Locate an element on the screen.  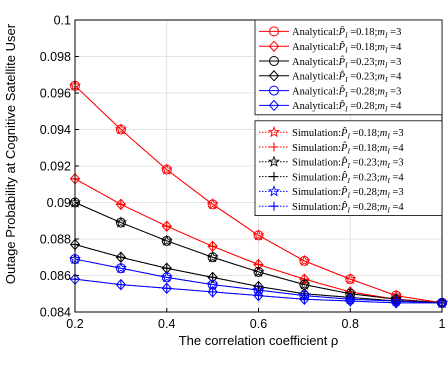
legend-item: Simulation:P̂I =0.28;mI =4 is located at coordinates (331, 207).